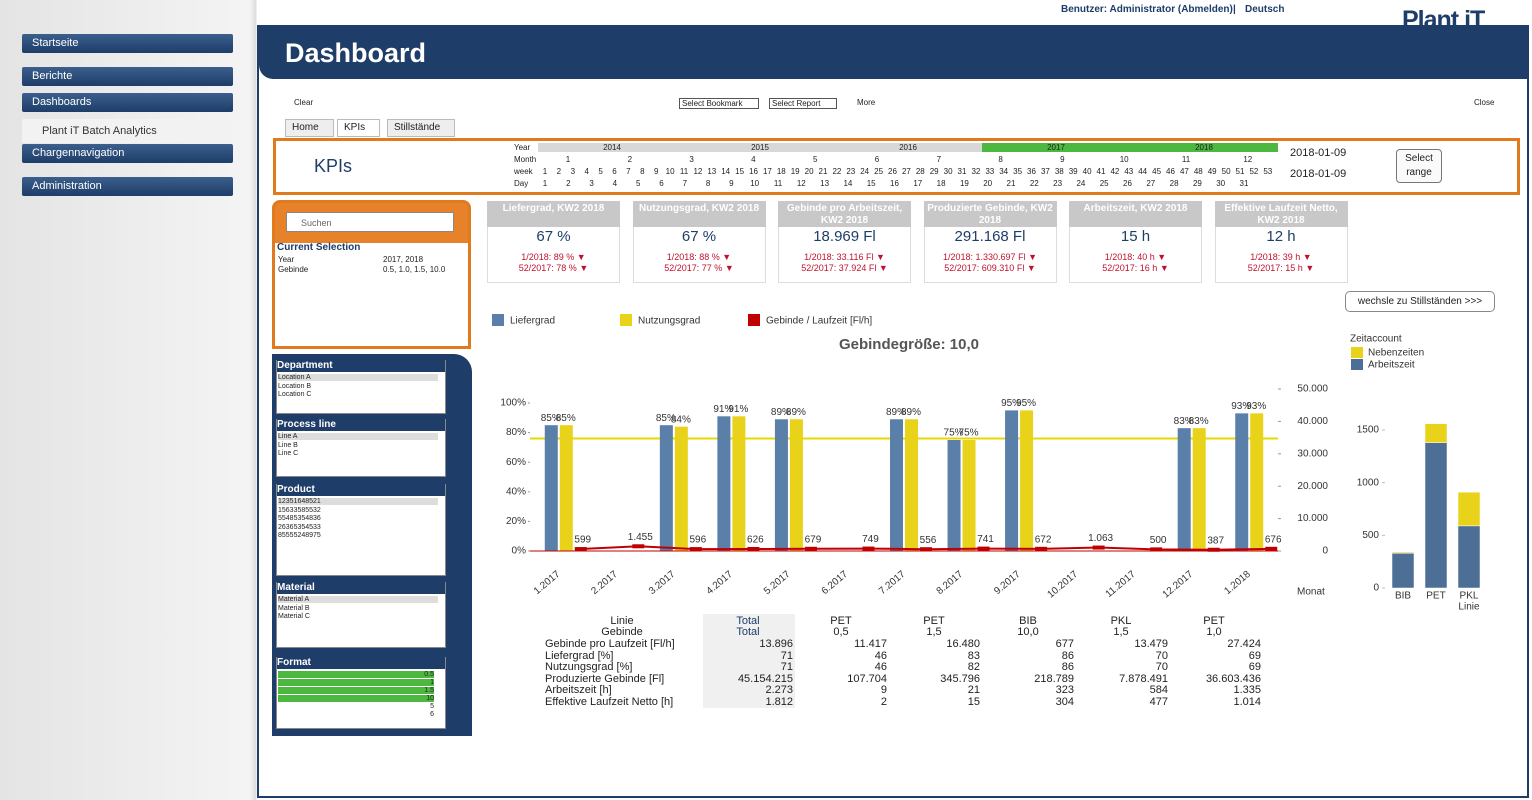 The image size is (1532, 800). I want to click on month-cell: 4, so click(753, 159).